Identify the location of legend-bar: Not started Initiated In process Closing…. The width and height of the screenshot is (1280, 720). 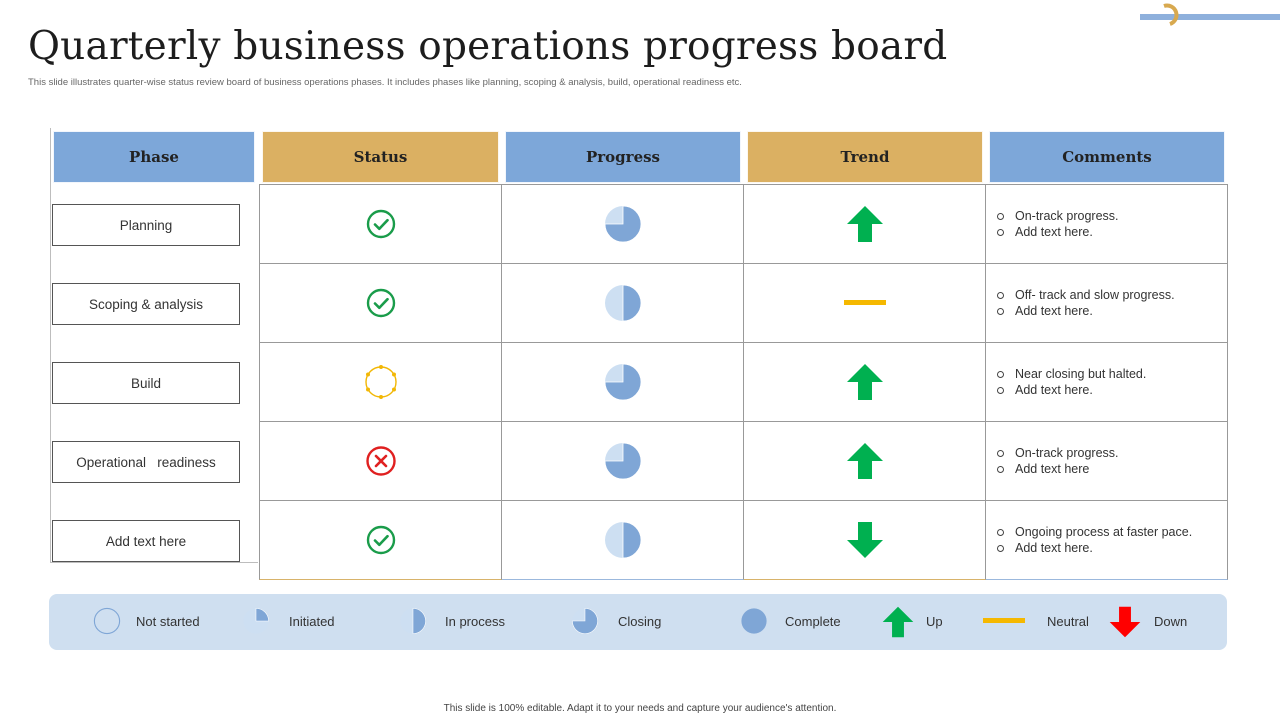
(638, 622).